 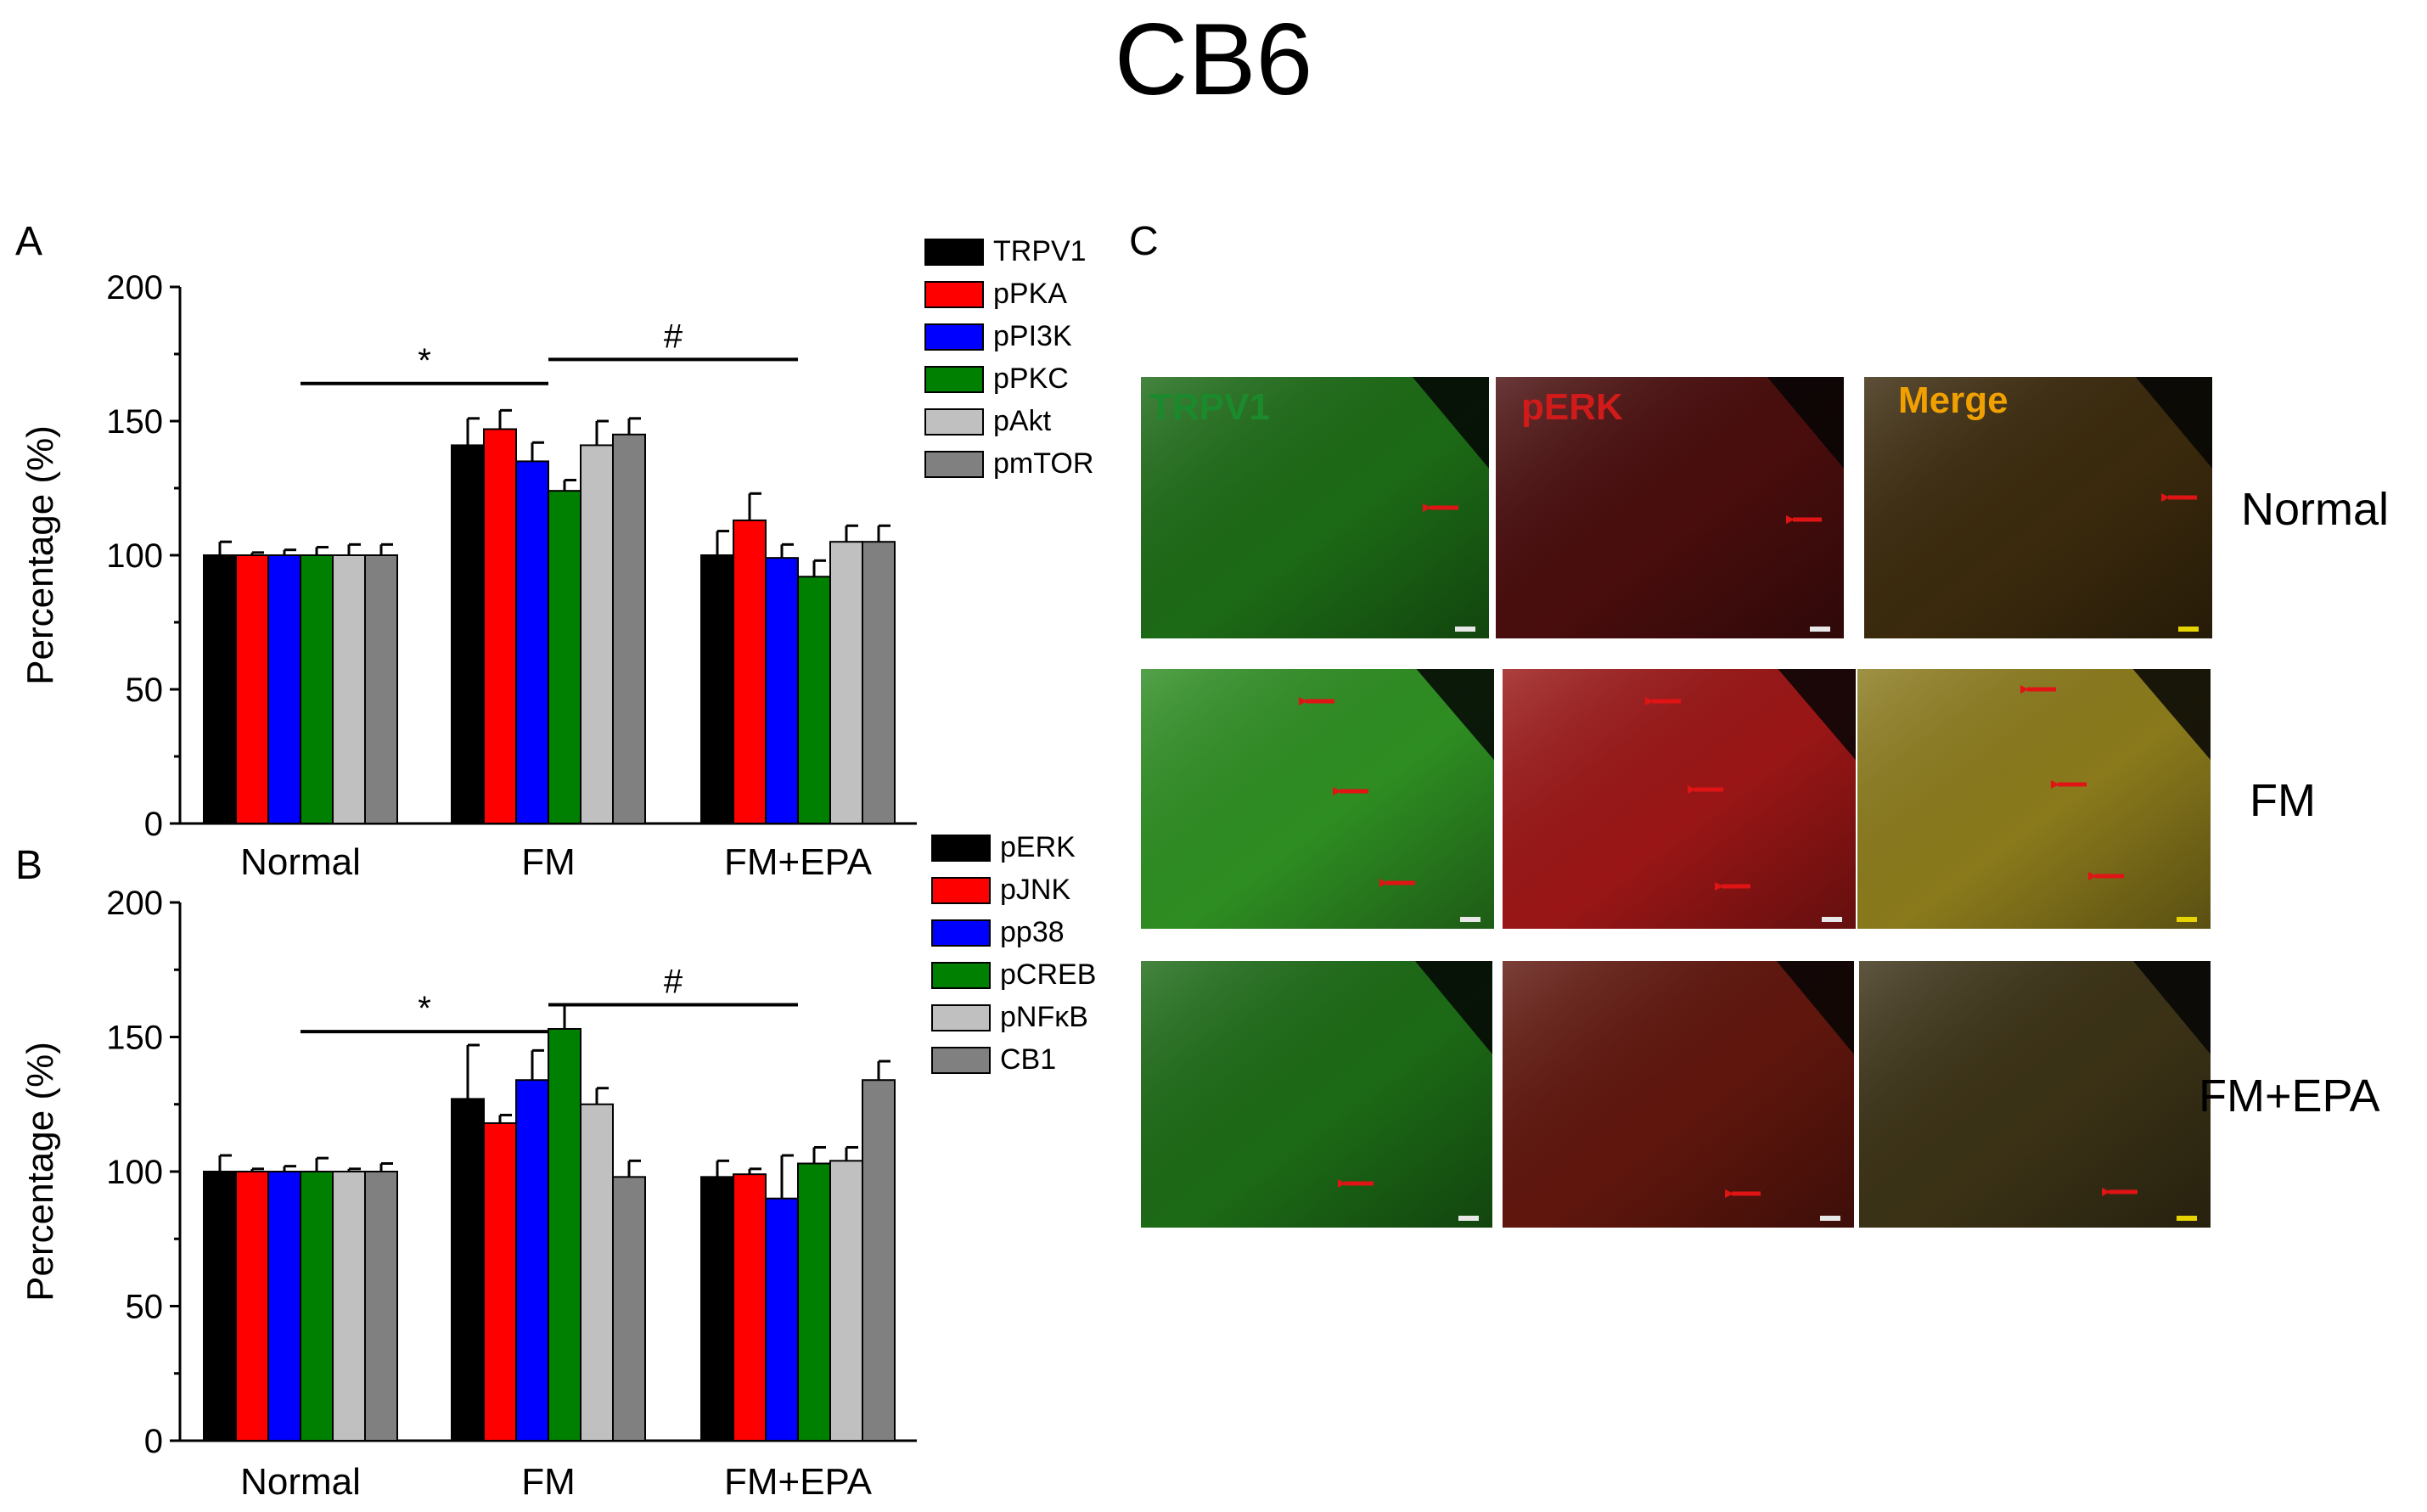 What do you see at coordinates (252, 1307) in the screenshot?
I see `bar-pjnk-normal` at bounding box center [252, 1307].